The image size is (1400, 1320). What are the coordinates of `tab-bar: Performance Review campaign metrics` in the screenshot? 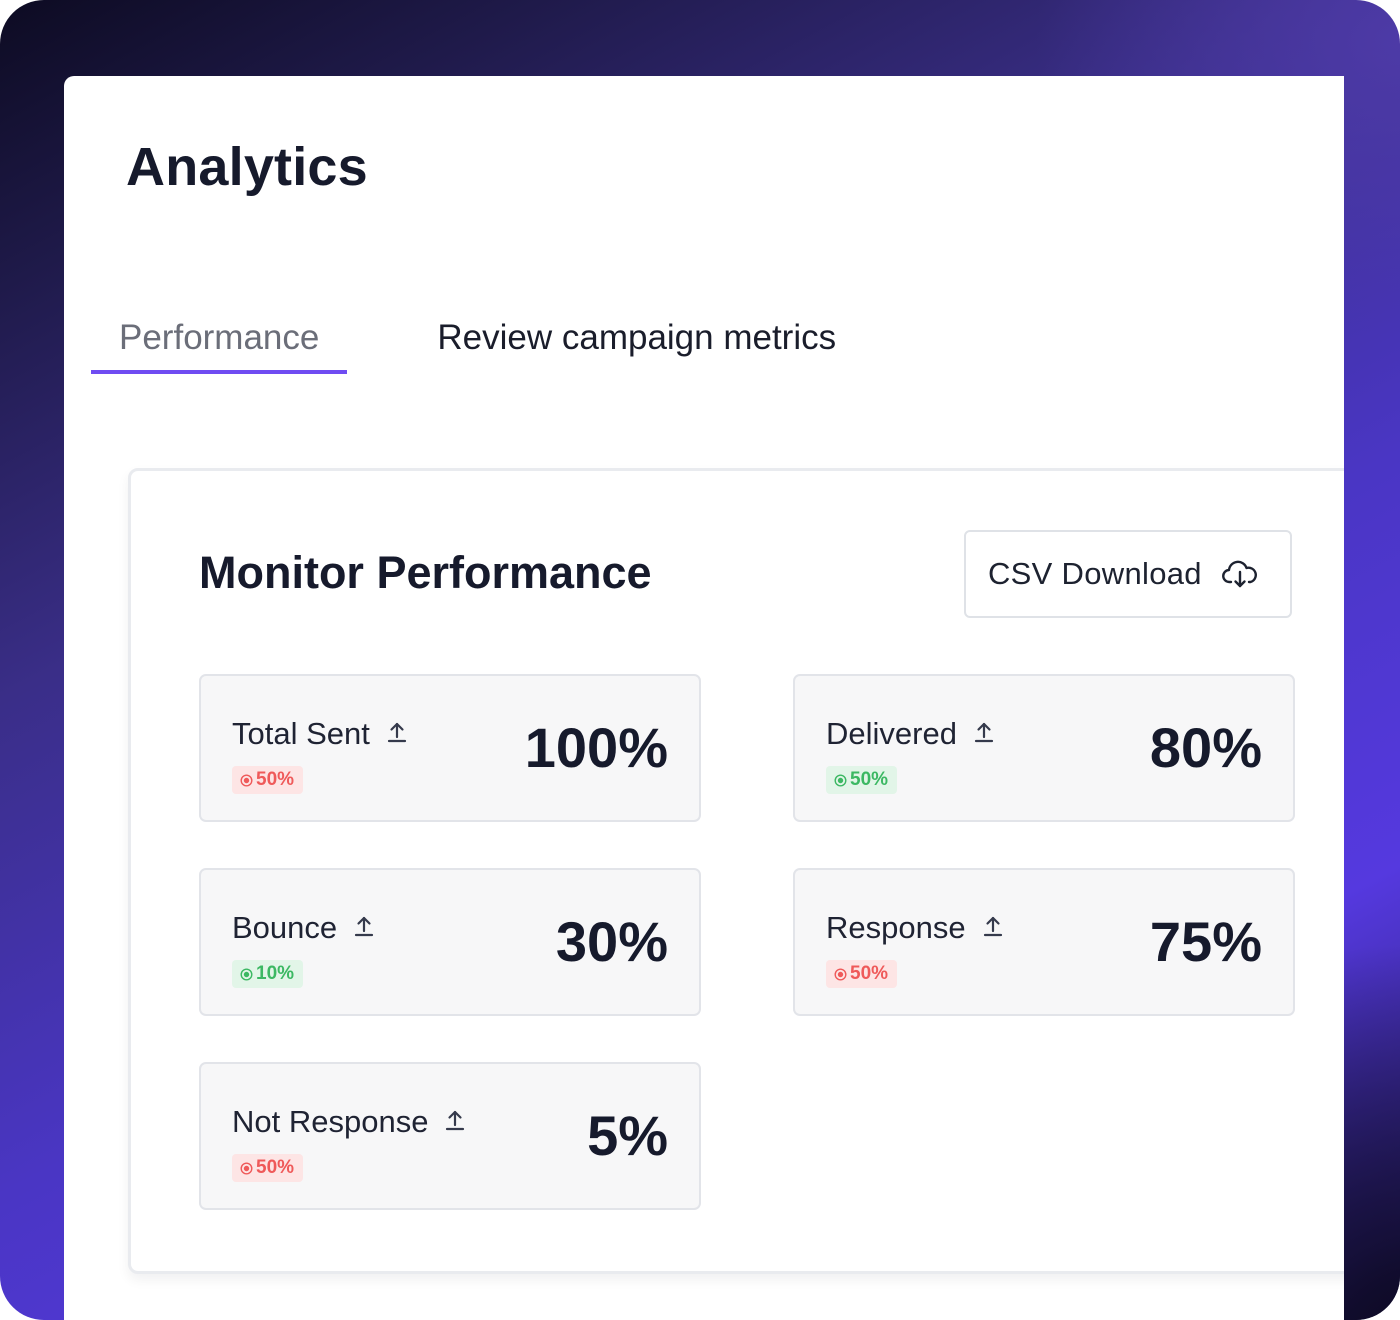 It's located at (477, 343).